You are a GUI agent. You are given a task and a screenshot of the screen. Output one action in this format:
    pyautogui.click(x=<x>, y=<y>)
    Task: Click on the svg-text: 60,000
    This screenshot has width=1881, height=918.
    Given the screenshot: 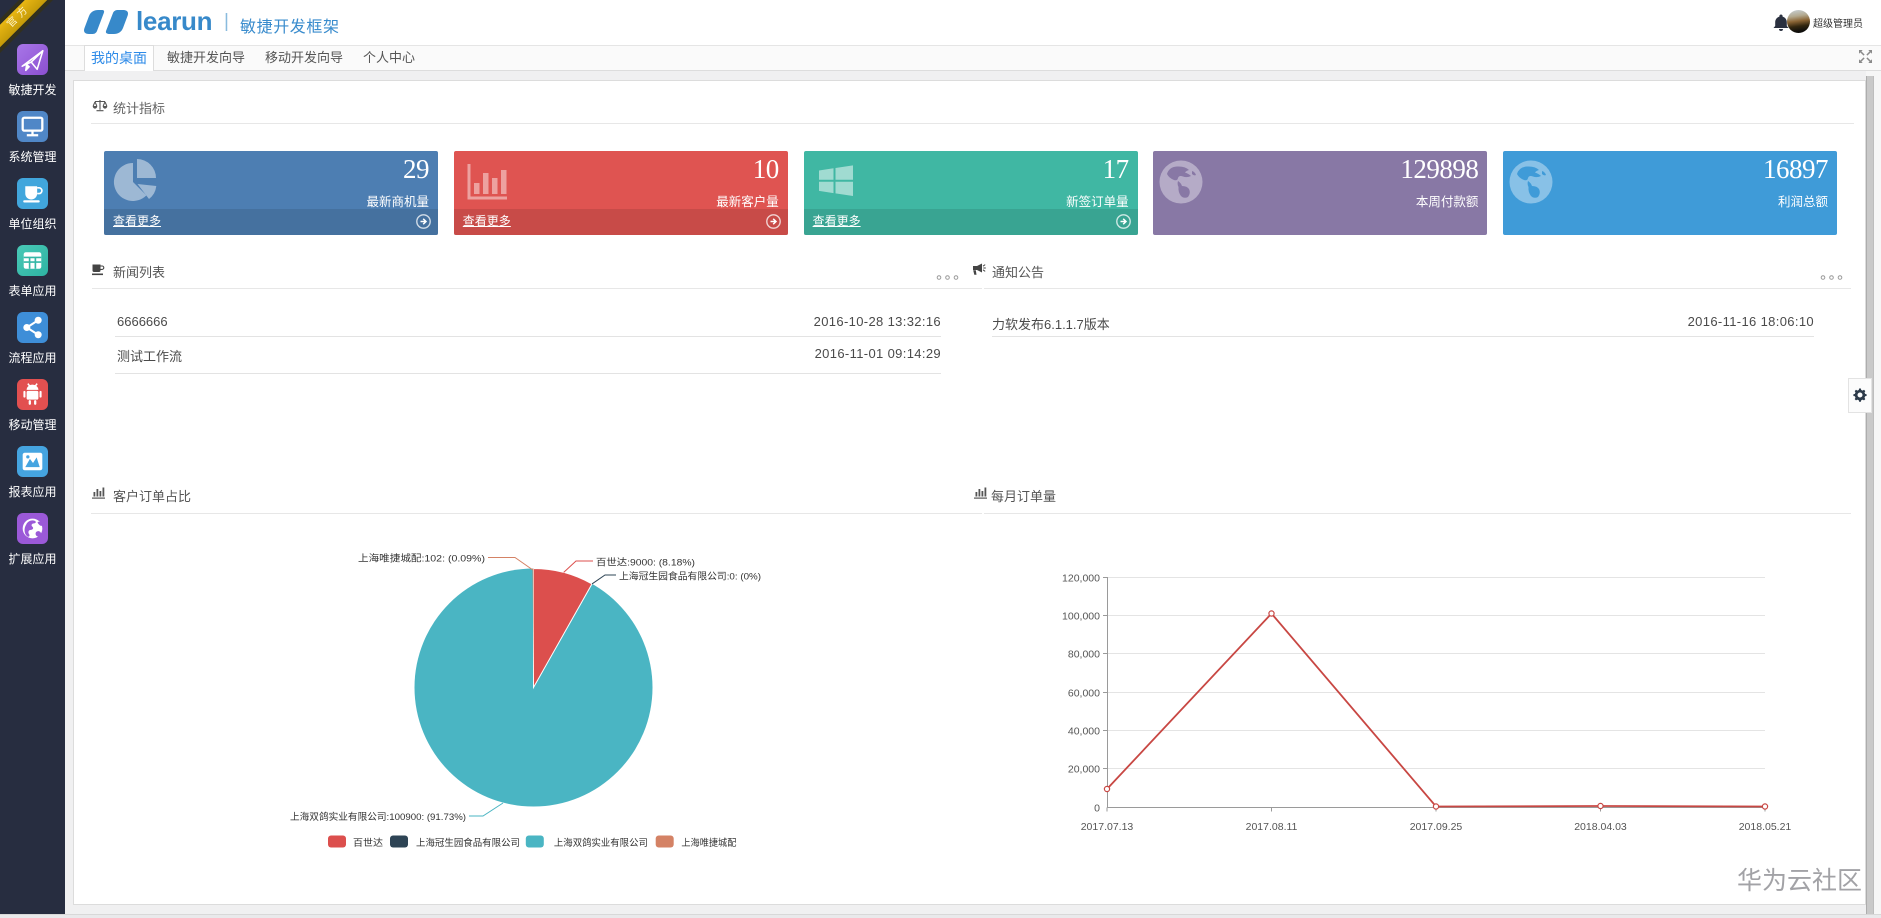 What is the action you would take?
    pyautogui.click(x=1084, y=694)
    